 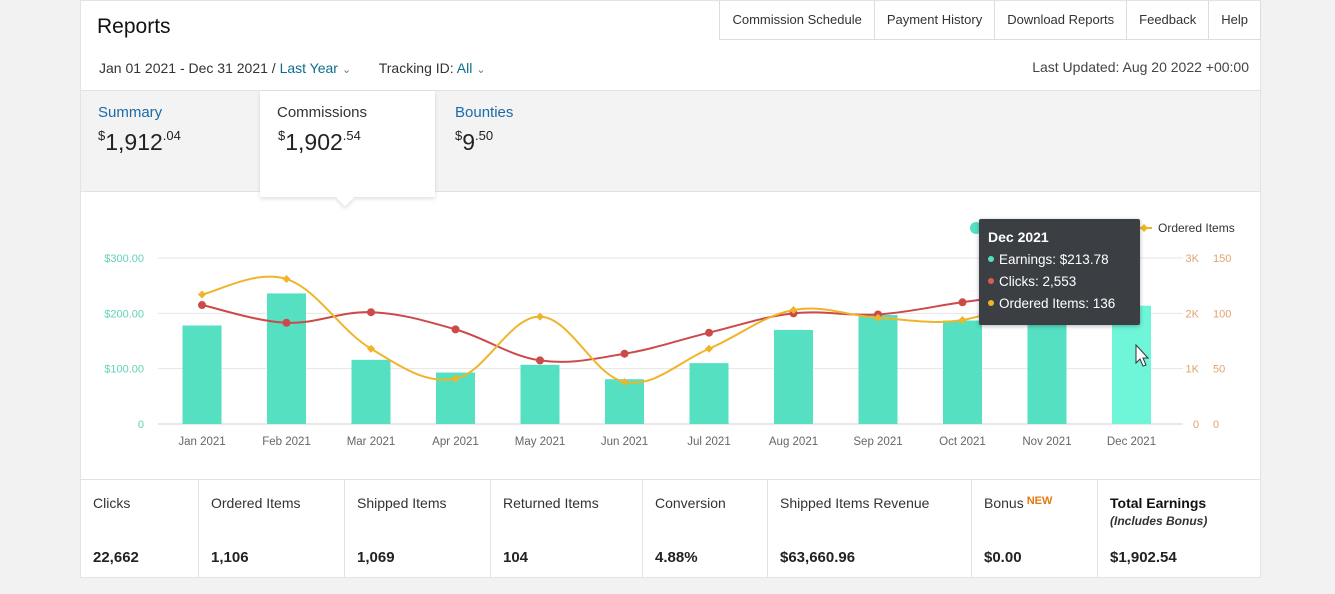 What do you see at coordinates (1003, 557) in the screenshot?
I see `stat-value: $0.00` at bounding box center [1003, 557].